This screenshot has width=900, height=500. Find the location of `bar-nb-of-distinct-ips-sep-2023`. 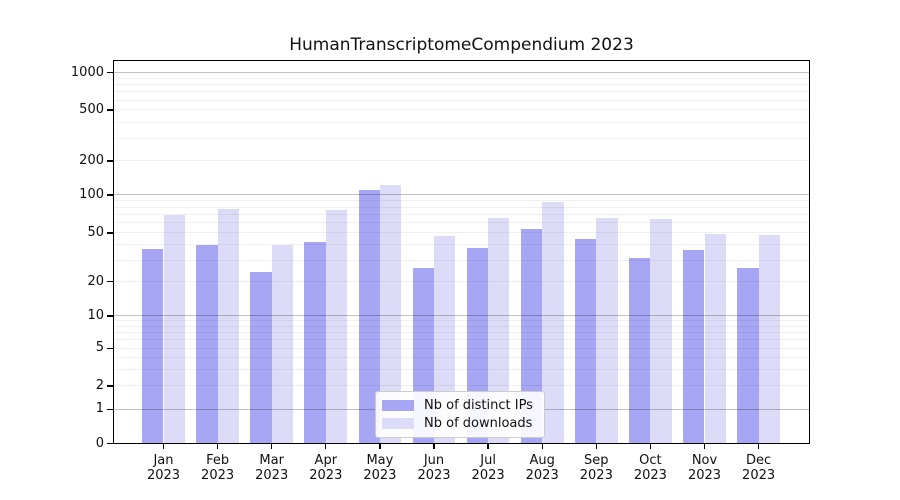

bar-nb-of-distinct-ips-sep-2023 is located at coordinates (585, 341).